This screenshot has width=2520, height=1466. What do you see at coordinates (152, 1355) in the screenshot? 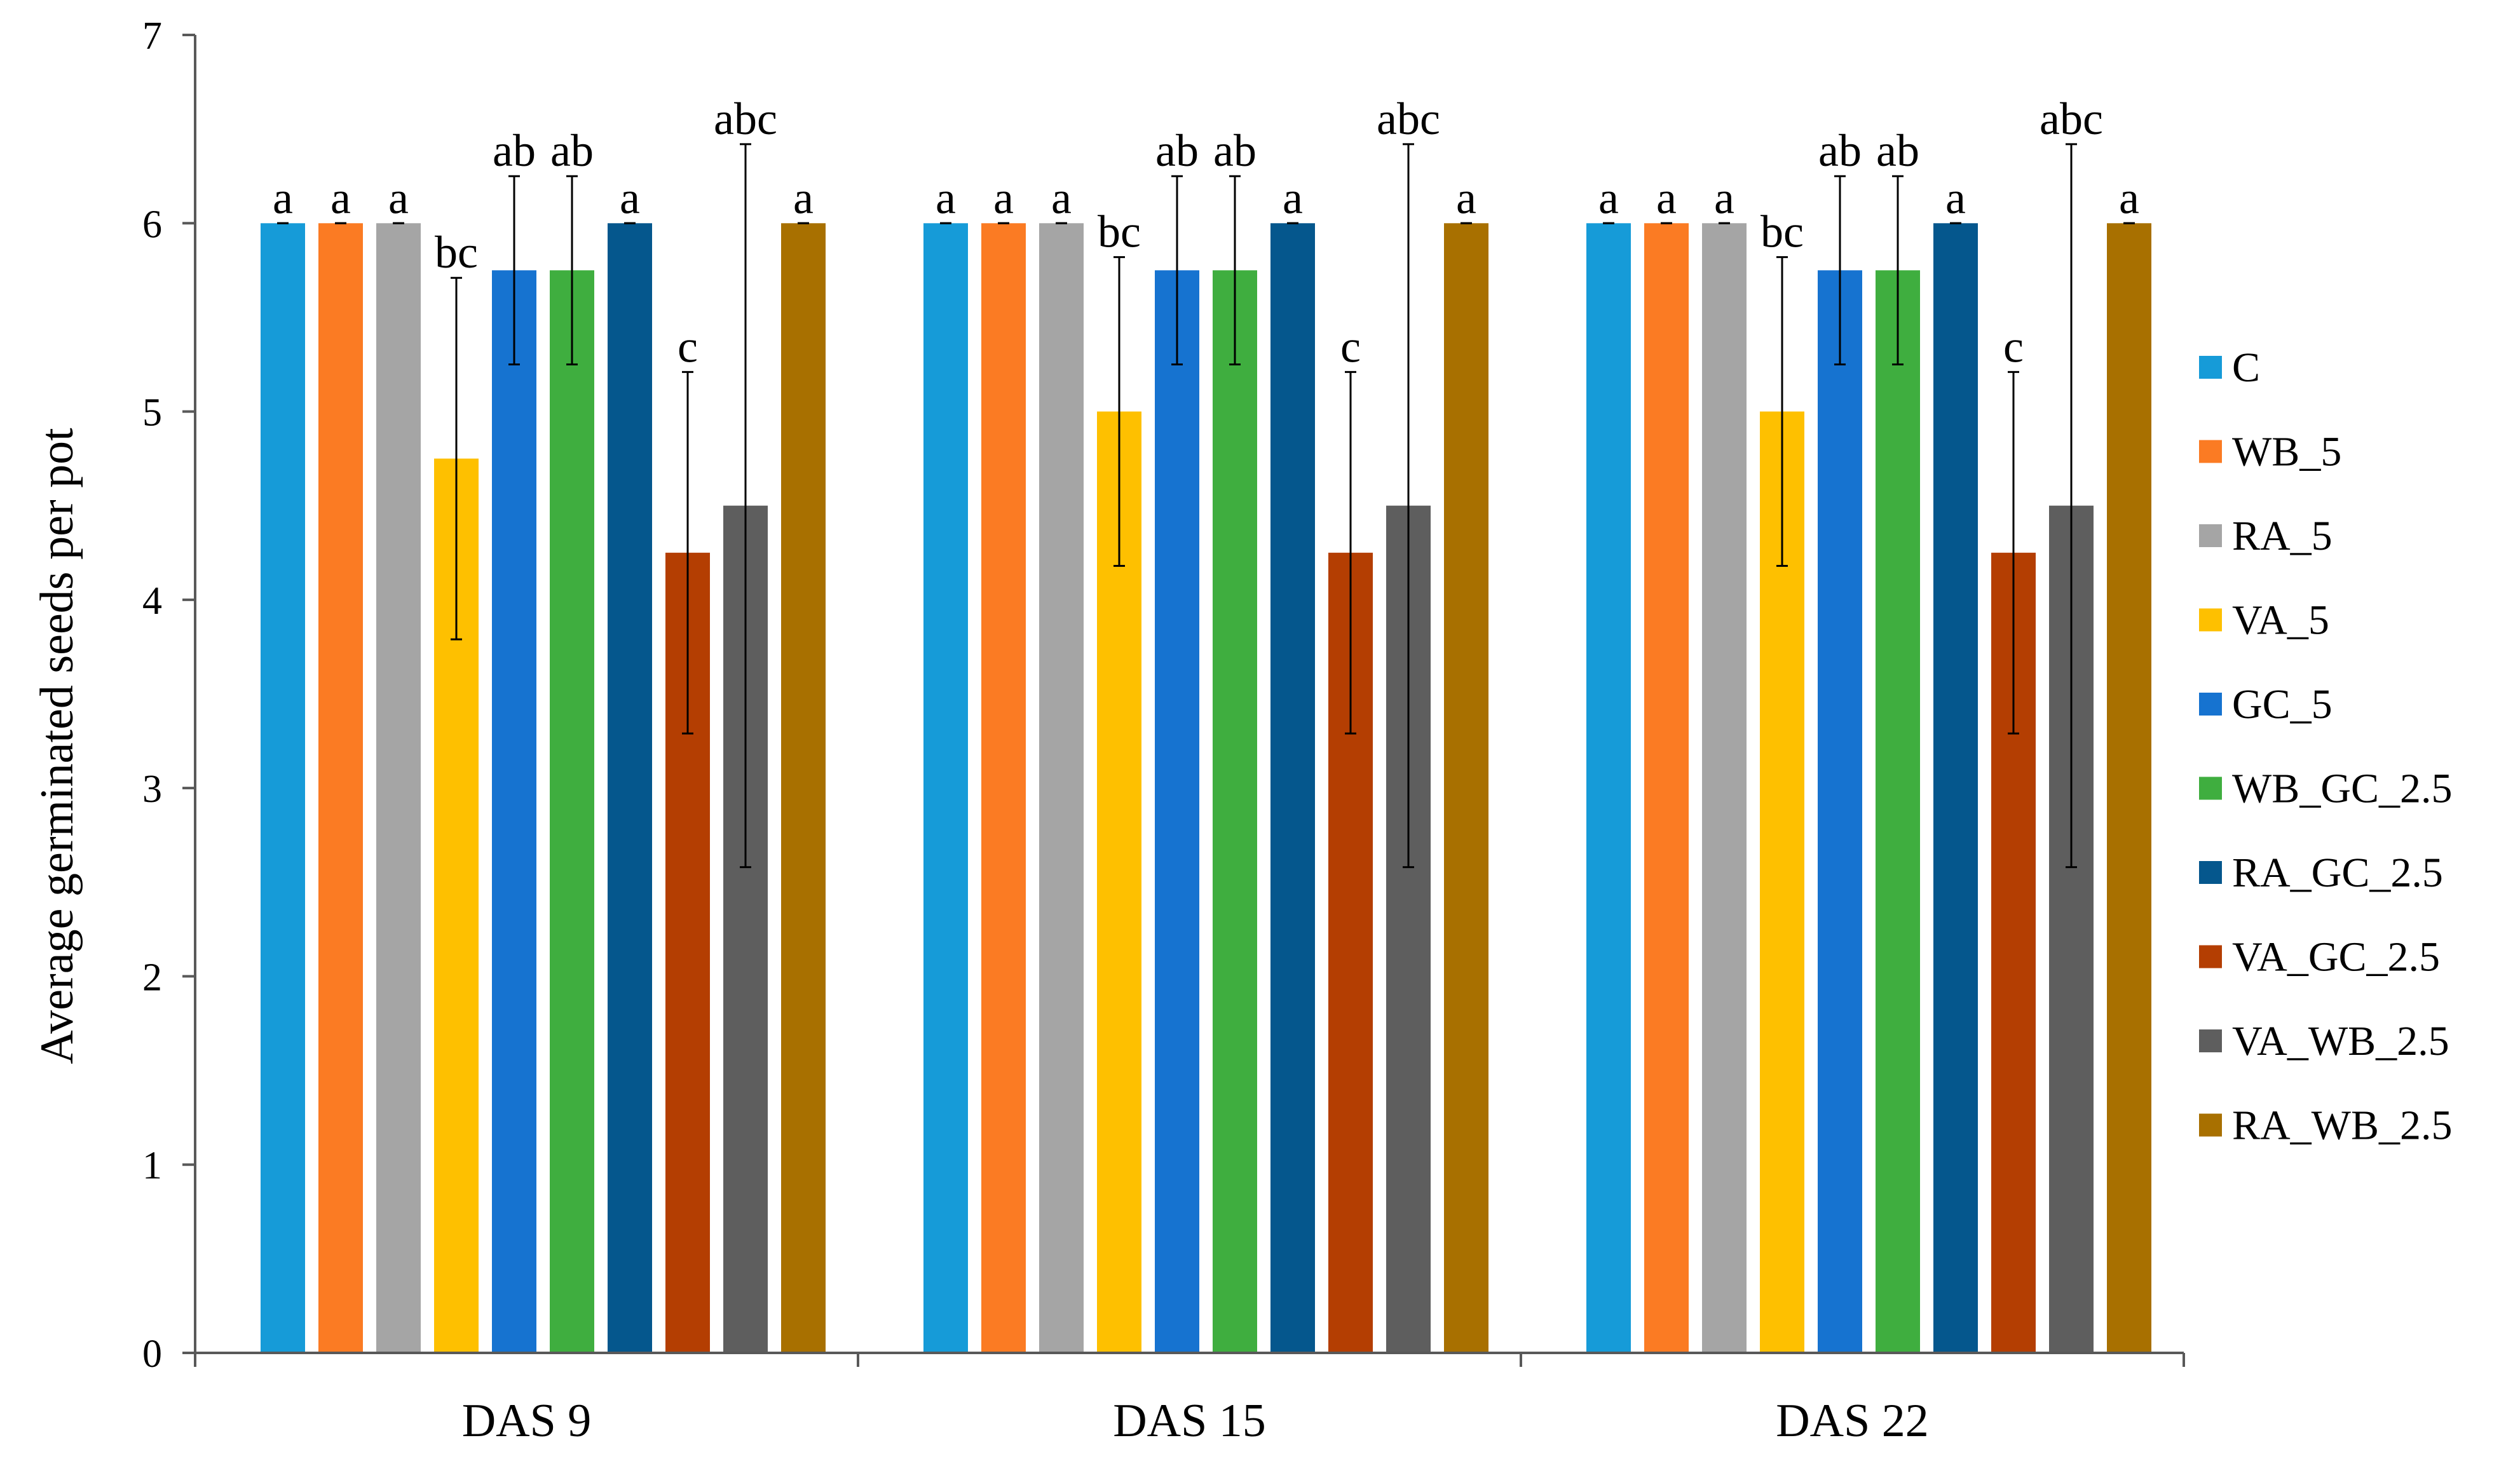
I see `y-tick-label: 0` at bounding box center [152, 1355].